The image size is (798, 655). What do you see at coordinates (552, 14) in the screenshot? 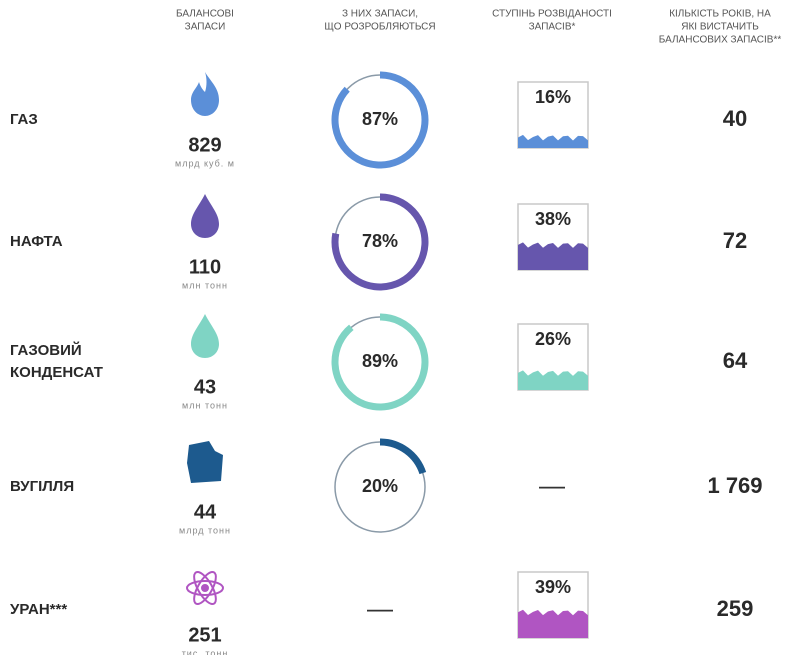
I see `column-header: СТУПІНЬ РОЗВІДАНОСТІ` at bounding box center [552, 14].